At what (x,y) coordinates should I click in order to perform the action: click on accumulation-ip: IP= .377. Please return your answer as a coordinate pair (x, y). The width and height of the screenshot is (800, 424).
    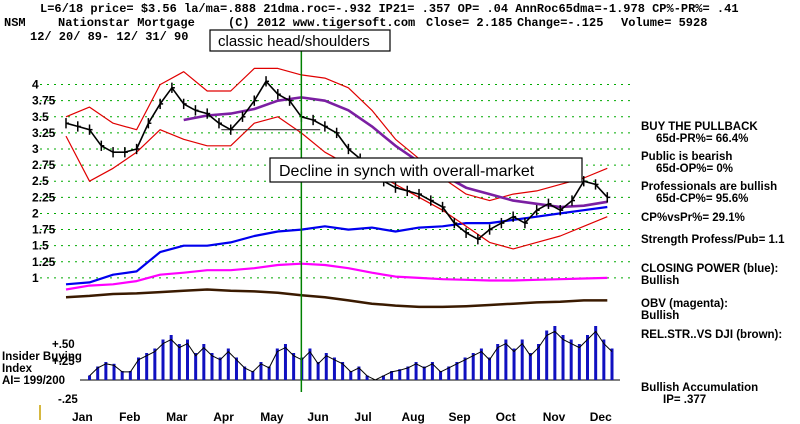
    Looking at the image, I should click on (684, 400).